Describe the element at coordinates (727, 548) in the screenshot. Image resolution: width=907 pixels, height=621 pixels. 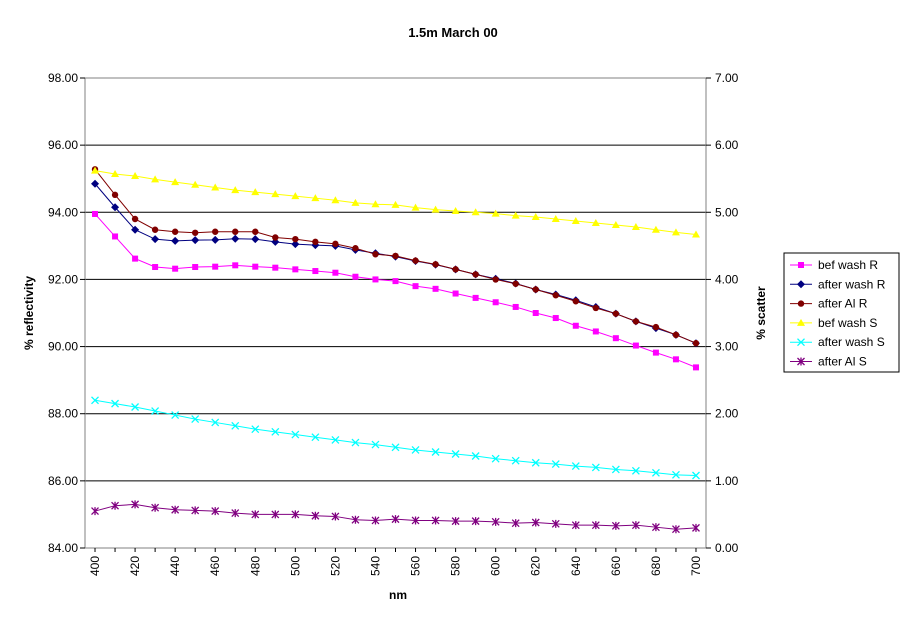
I see `y2-tick-label: 0.00` at that location.